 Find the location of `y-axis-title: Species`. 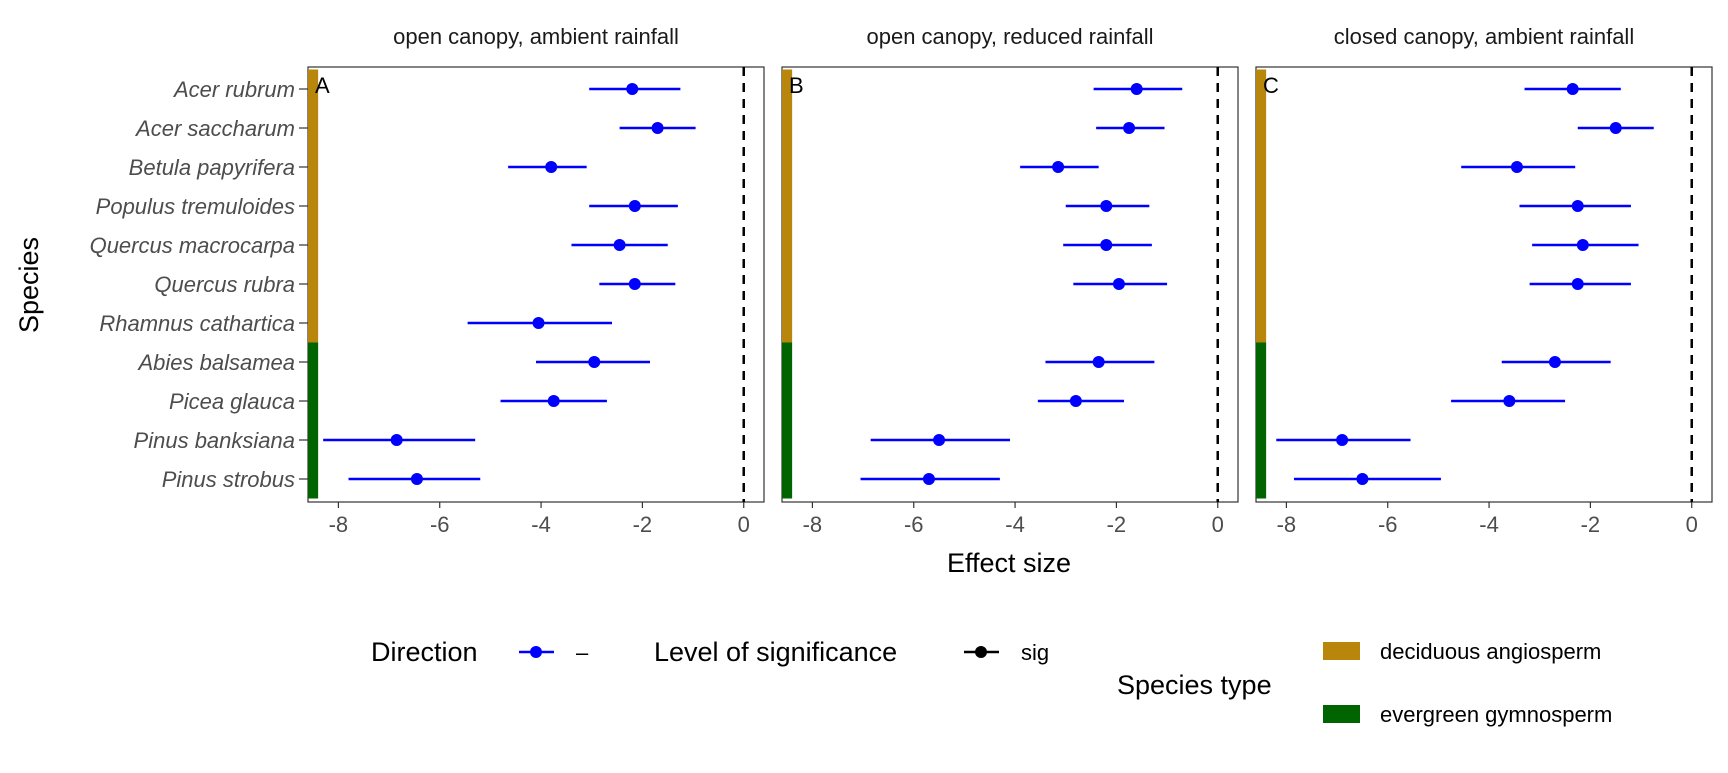

y-axis-title: Species is located at coordinates (29, 285).